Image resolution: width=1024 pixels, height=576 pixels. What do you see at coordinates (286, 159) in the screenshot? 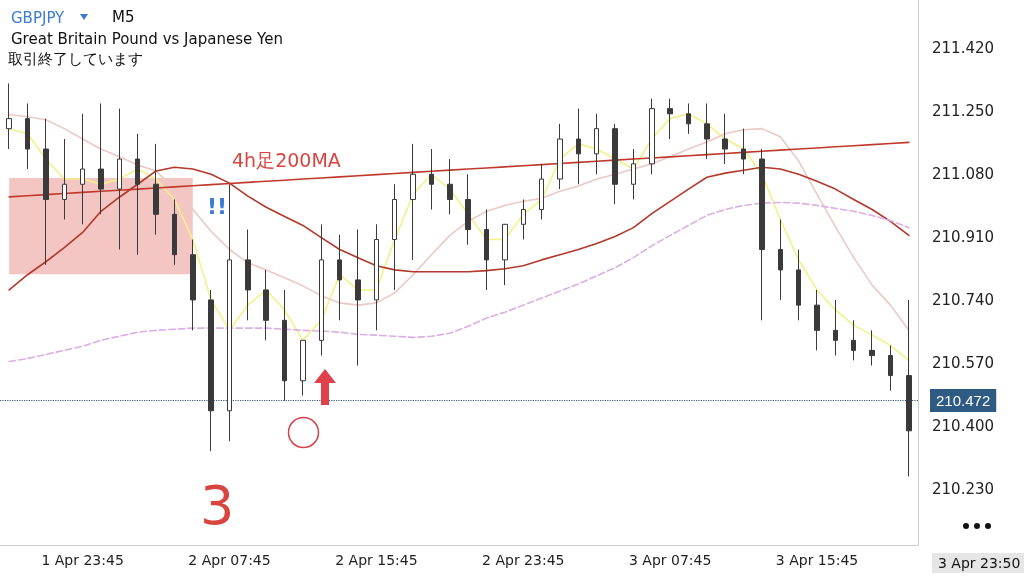
I see `annotation: 4h足200MA` at bounding box center [286, 159].